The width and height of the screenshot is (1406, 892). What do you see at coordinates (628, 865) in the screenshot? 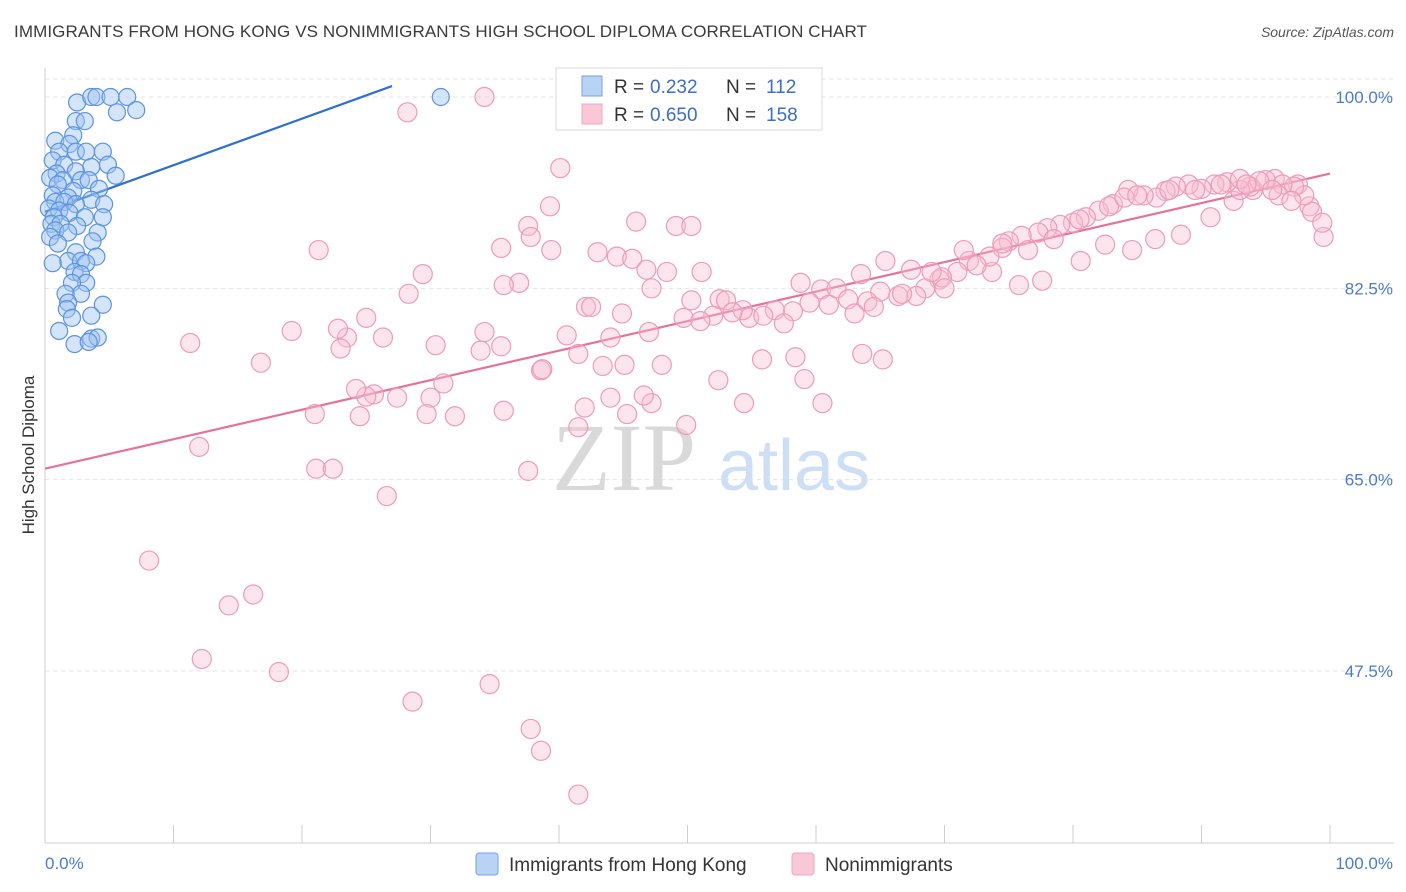
I see `series-label-hong-kong: Immigrants from Hong Kong` at bounding box center [628, 865].